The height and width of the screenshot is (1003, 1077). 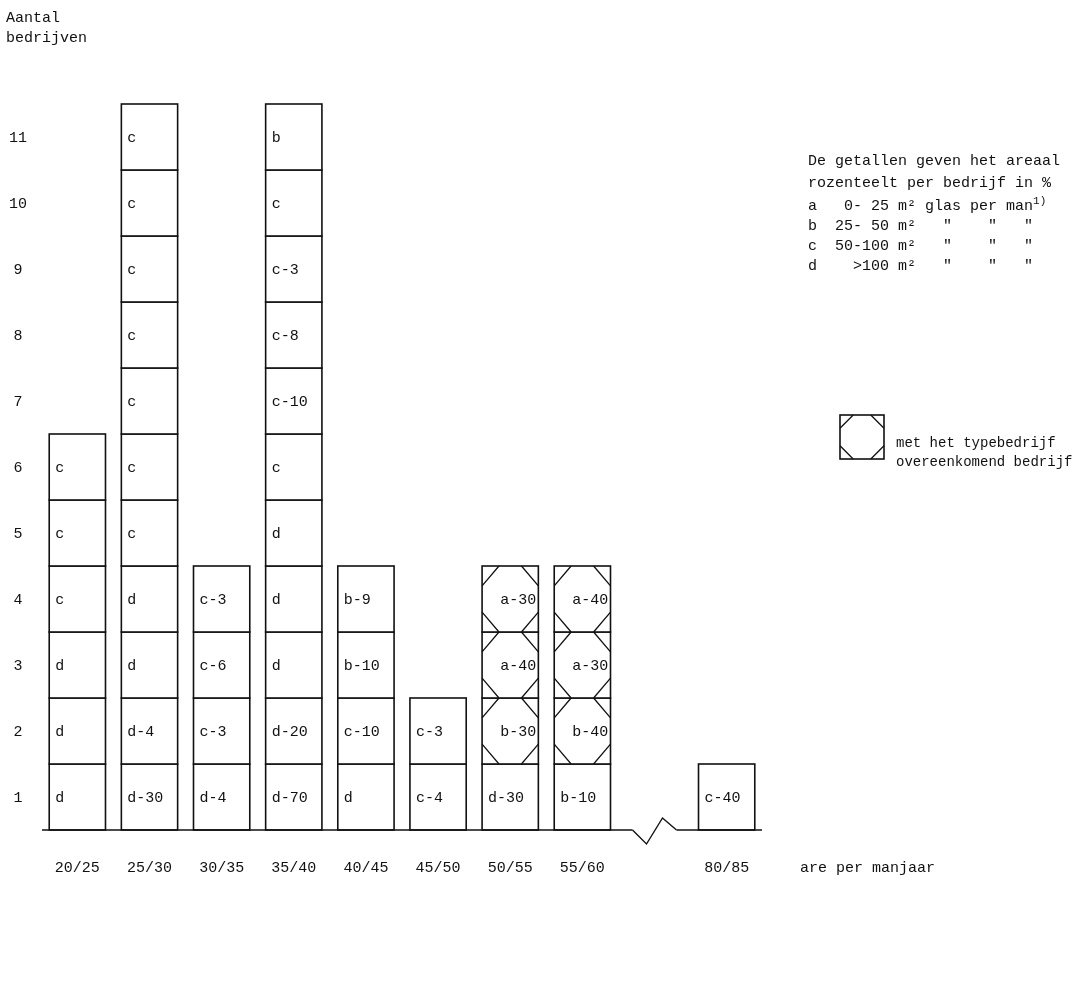 What do you see at coordinates (77, 868) in the screenshot?
I see `x-tick-label: 20/25` at bounding box center [77, 868].